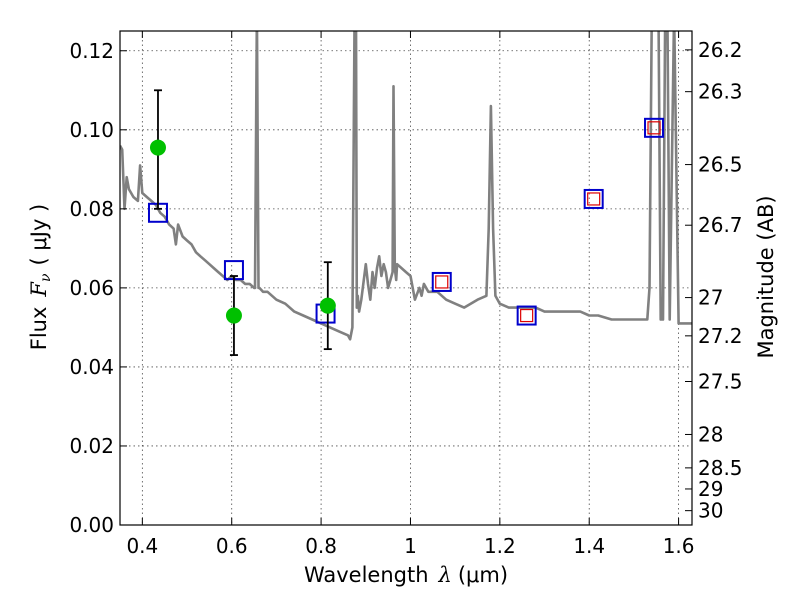  I want to click on mag-tick-label: 28, so click(710, 434).